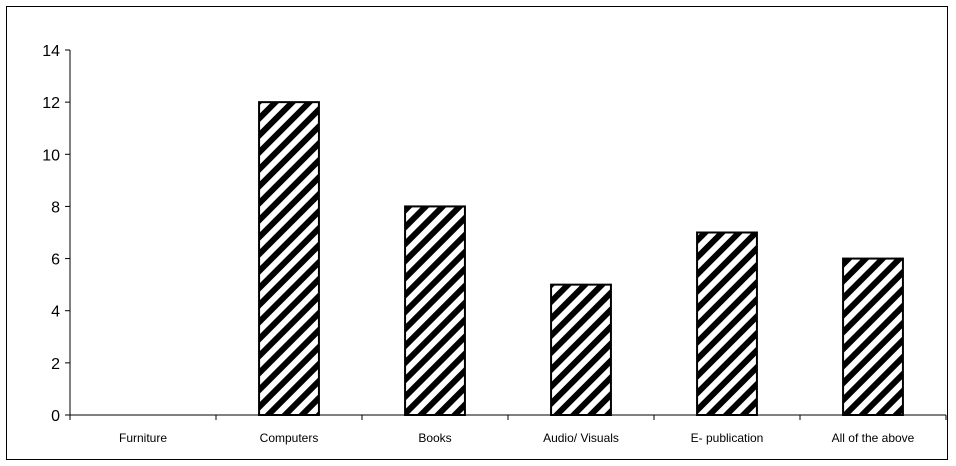 This screenshot has height=466, width=956. I want to click on bar-e-publication, so click(727, 323).